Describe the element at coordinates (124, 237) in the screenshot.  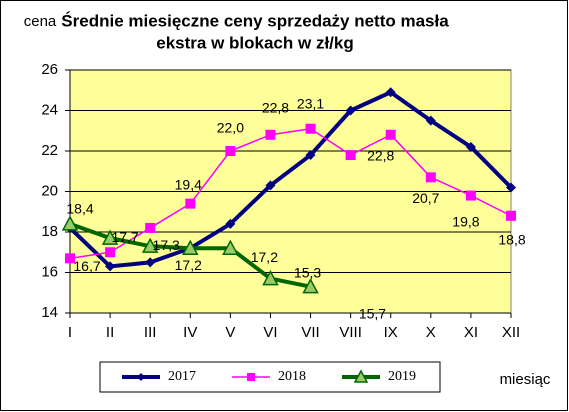
I see `data-label: 17,7` at that location.